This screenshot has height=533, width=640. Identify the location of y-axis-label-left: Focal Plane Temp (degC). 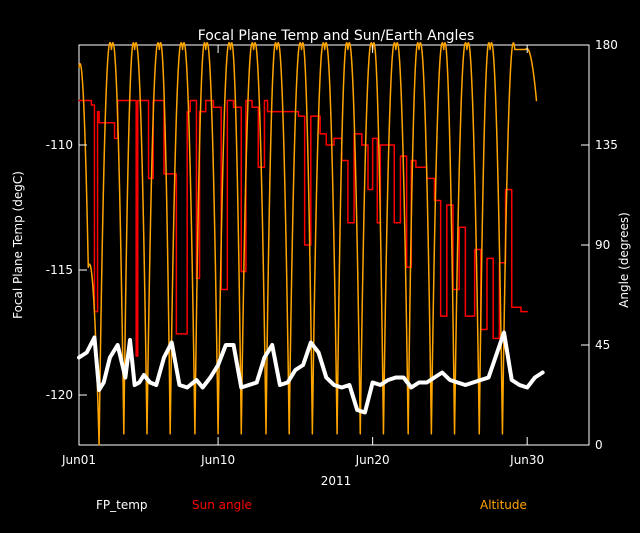
(18, 245).